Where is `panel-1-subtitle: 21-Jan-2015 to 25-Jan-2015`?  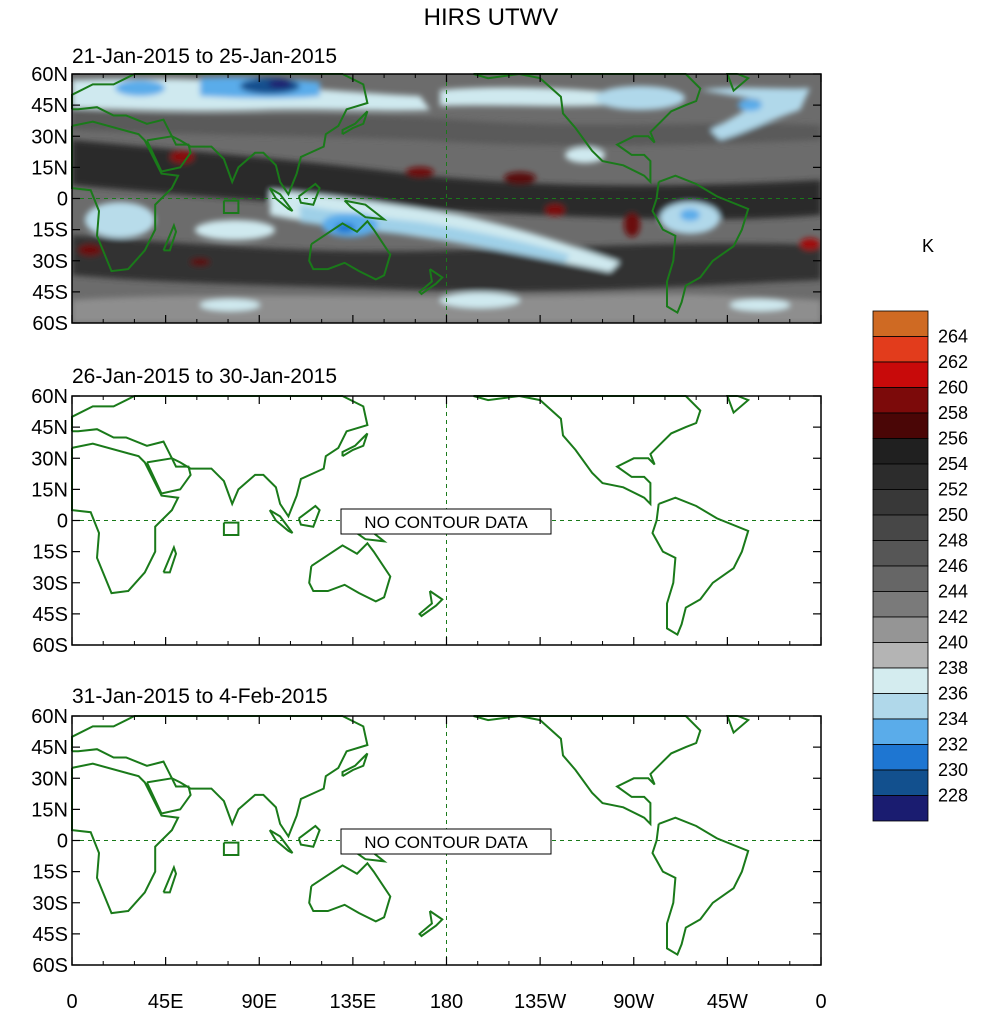 panel-1-subtitle: 21-Jan-2015 to 25-Jan-2015 is located at coordinates (204, 56).